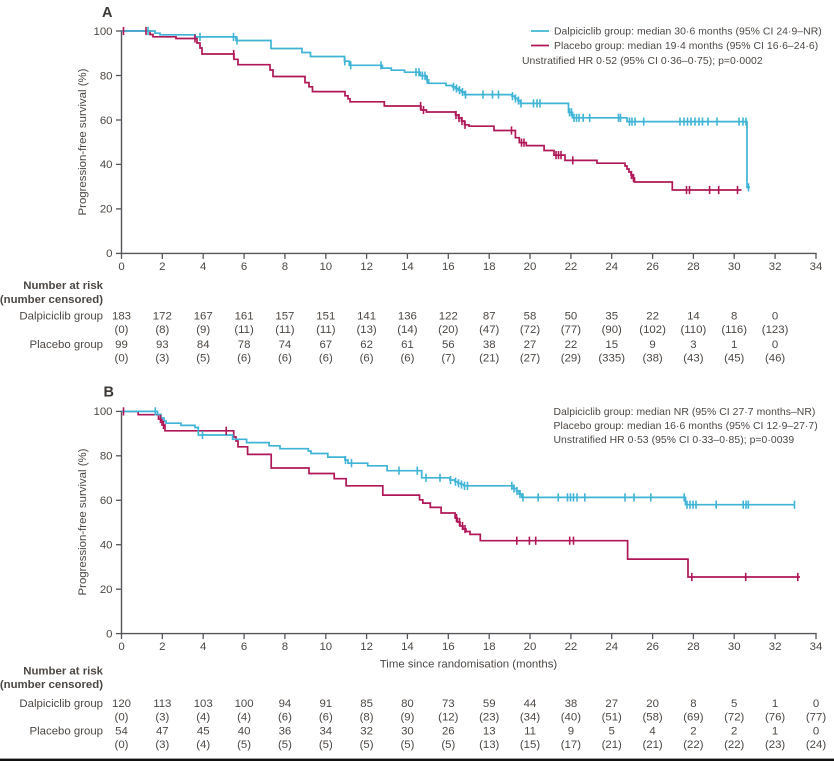 This screenshot has width=834, height=767. I want to click on svg-text: (8), so click(367, 718).